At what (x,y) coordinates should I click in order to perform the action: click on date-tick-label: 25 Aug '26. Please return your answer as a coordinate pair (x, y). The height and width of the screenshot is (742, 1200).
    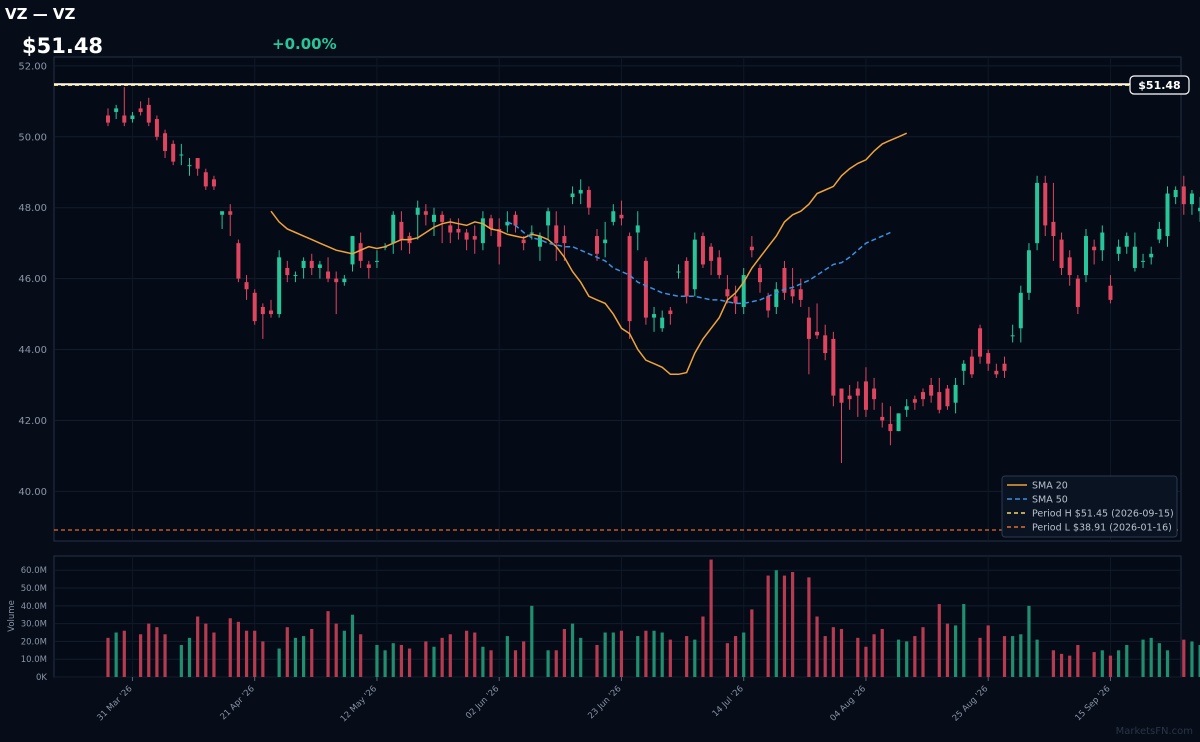
    Looking at the image, I should click on (971, 704).